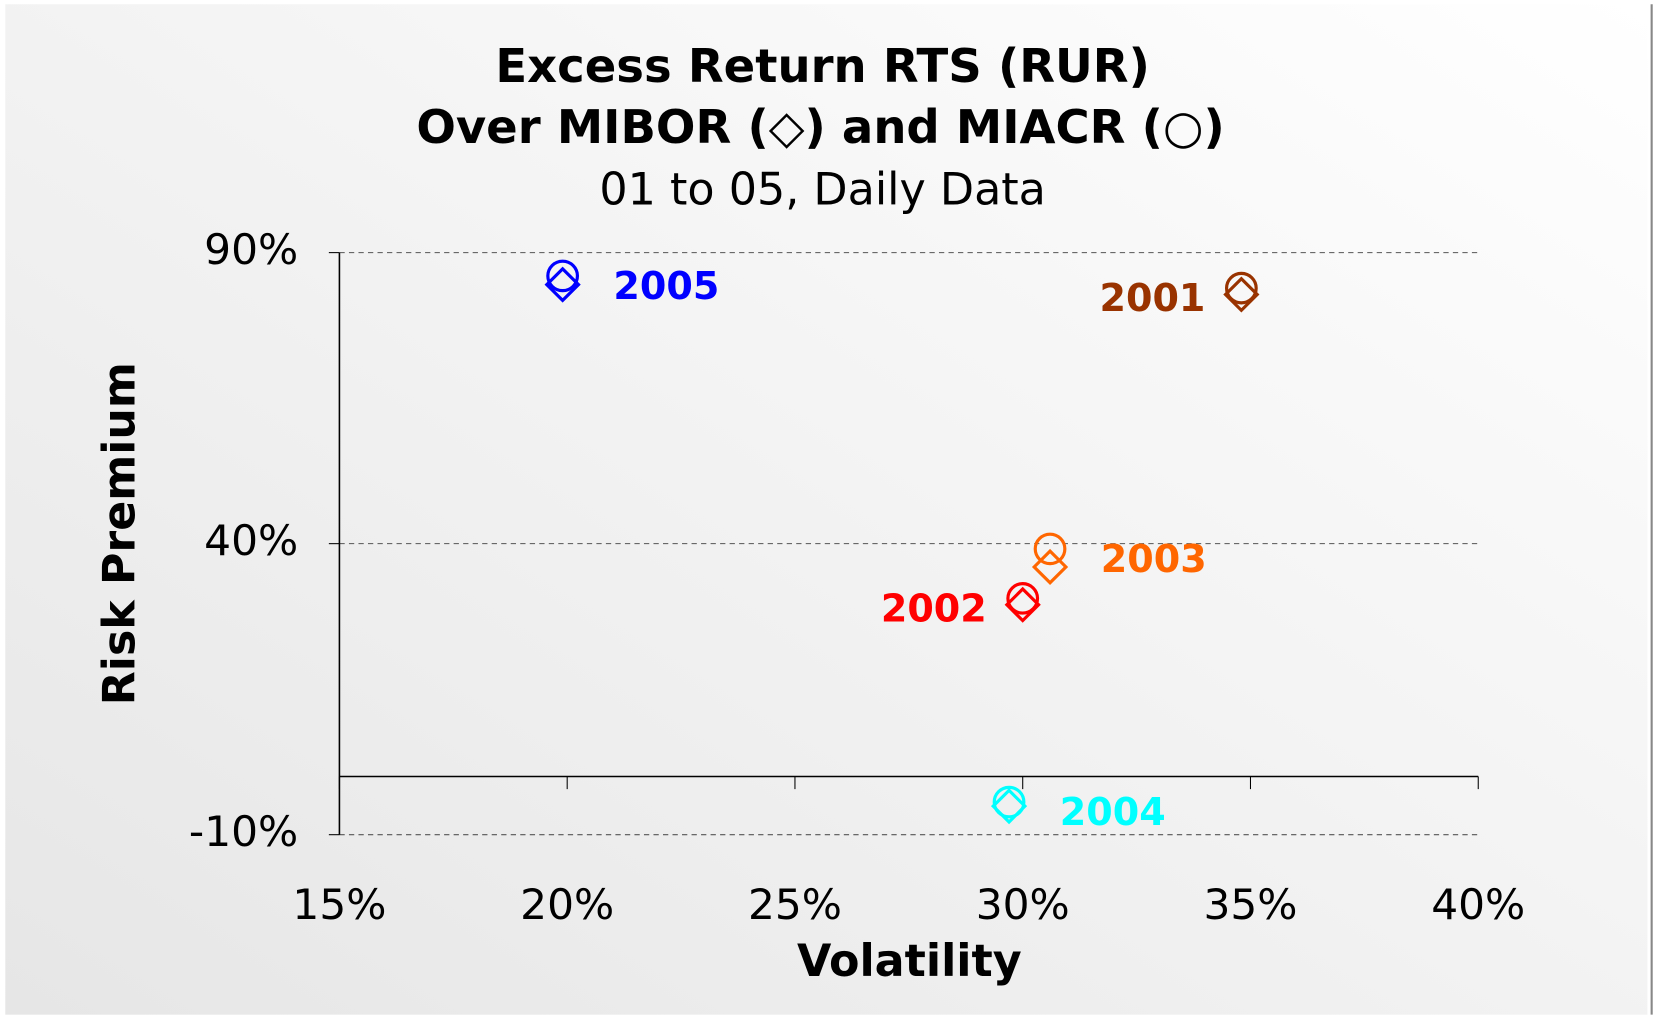 The image size is (1658, 1021). I want to click on y-tick-label: -10%, so click(243, 831).